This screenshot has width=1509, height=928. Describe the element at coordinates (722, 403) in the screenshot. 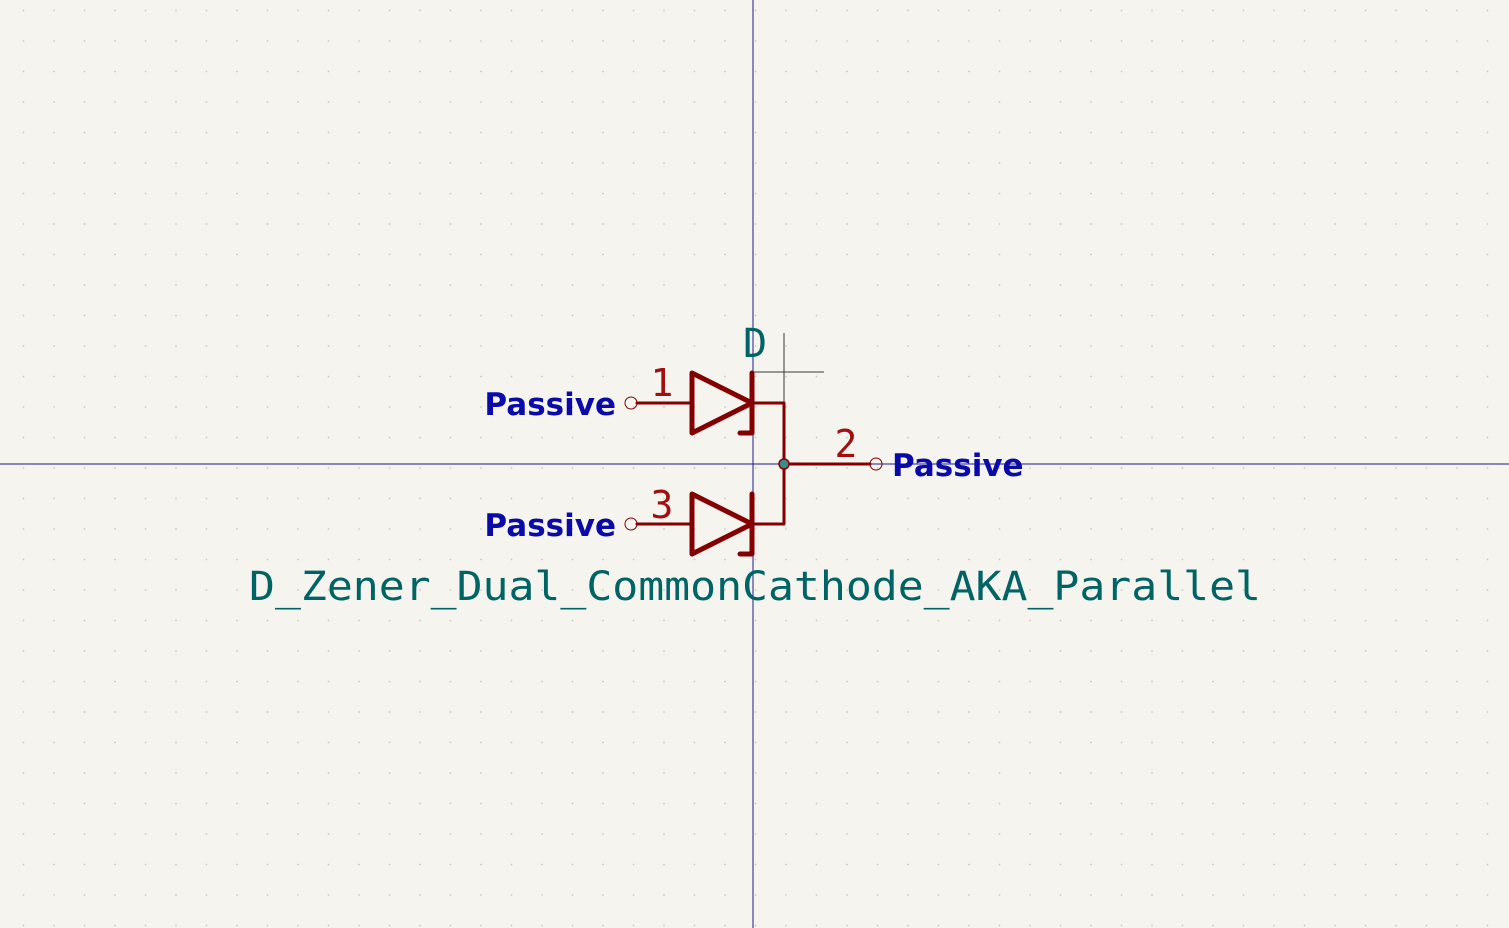

I see `diode-top-triangle` at that location.